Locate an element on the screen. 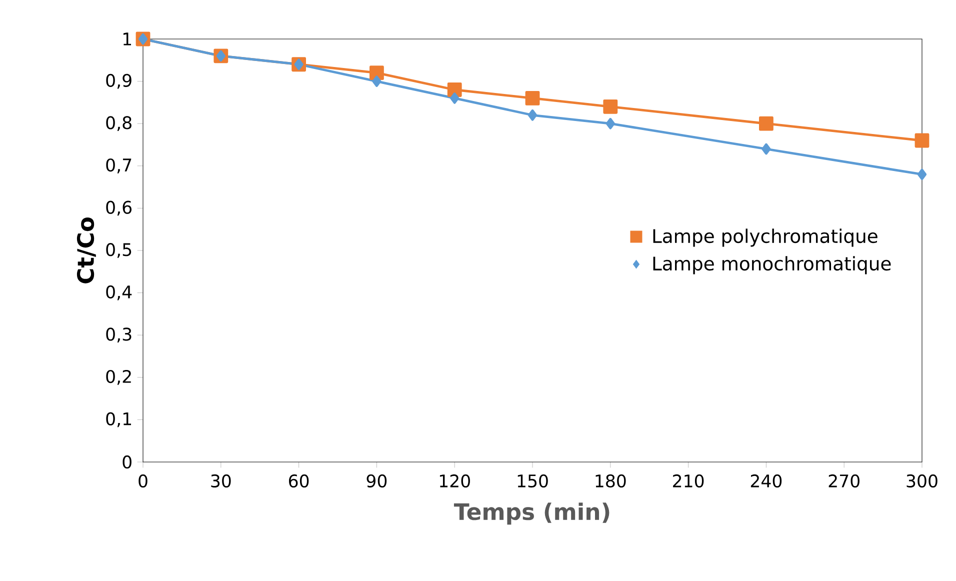  x-tick-label: 210 is located at coordinates (688, 481).